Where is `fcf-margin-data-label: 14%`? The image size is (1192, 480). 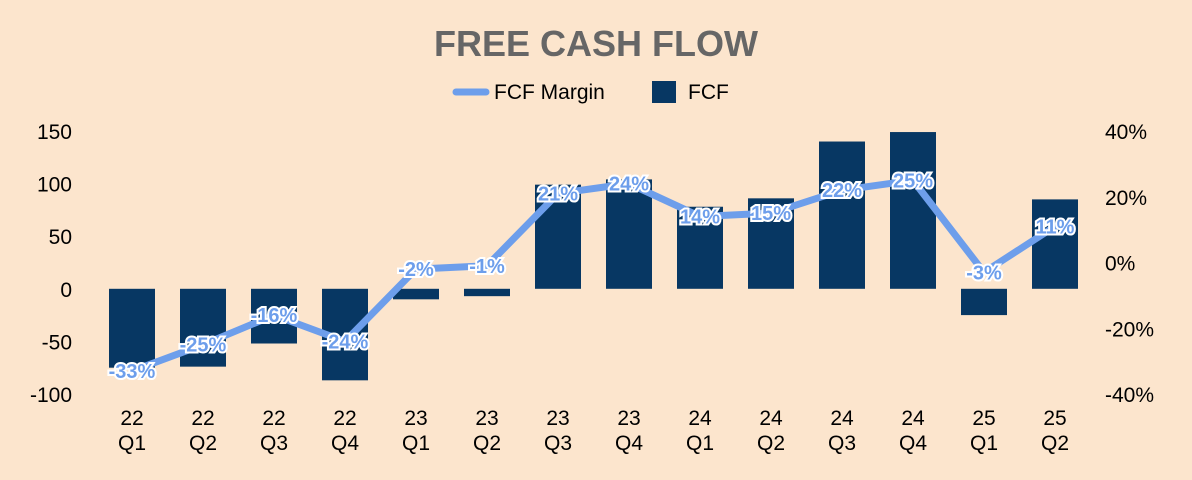 fcf-margin-data-label: 14% is located at coordinates (700, 217).